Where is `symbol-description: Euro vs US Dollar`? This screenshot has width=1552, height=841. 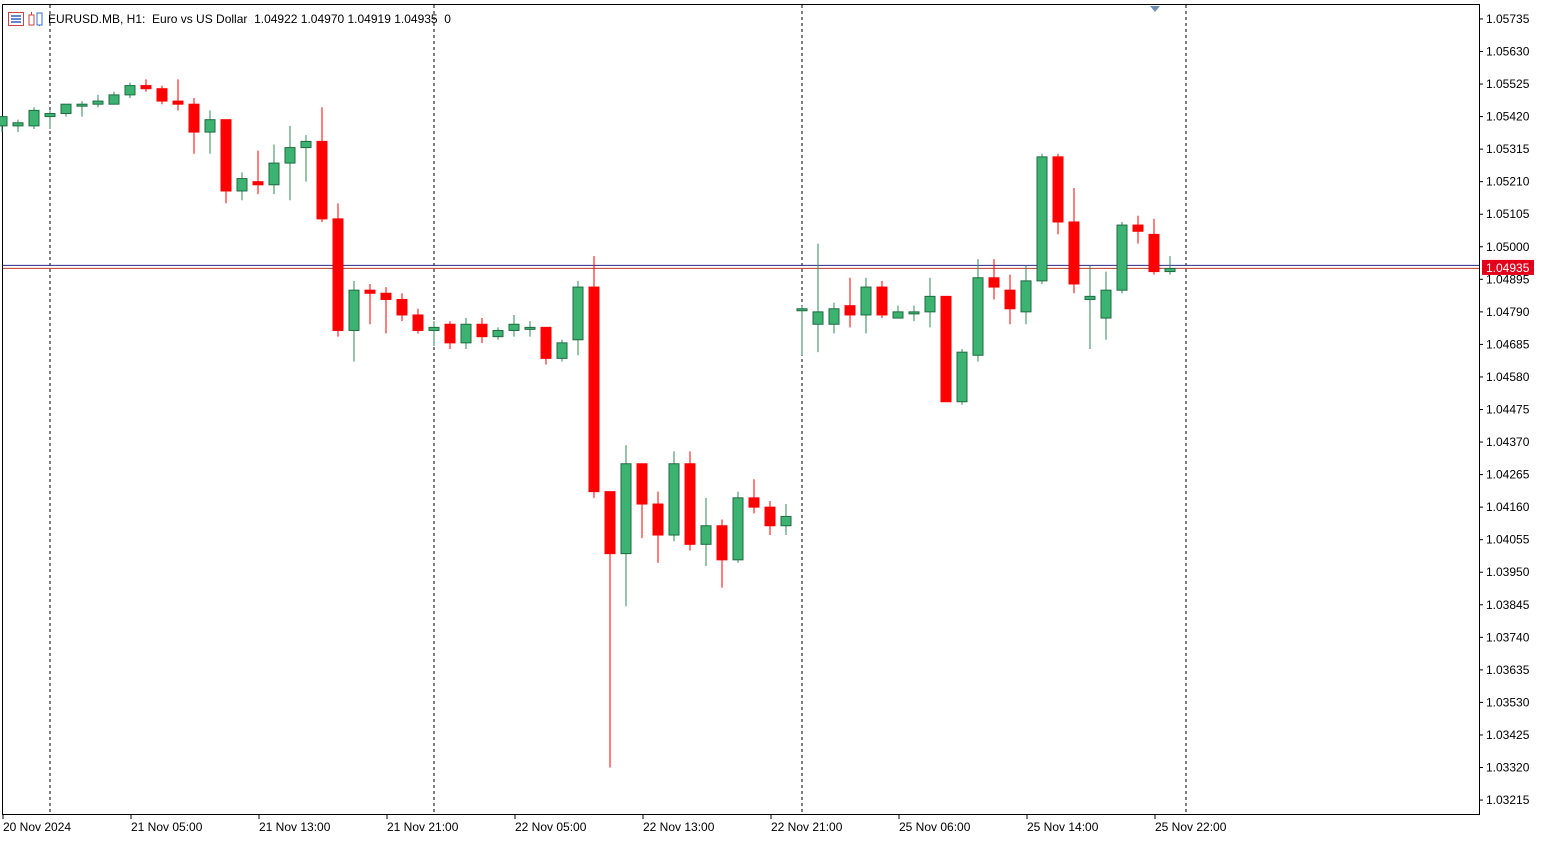
symbol-description: Euro vs US Dollar is located at coordinates (200, 19).